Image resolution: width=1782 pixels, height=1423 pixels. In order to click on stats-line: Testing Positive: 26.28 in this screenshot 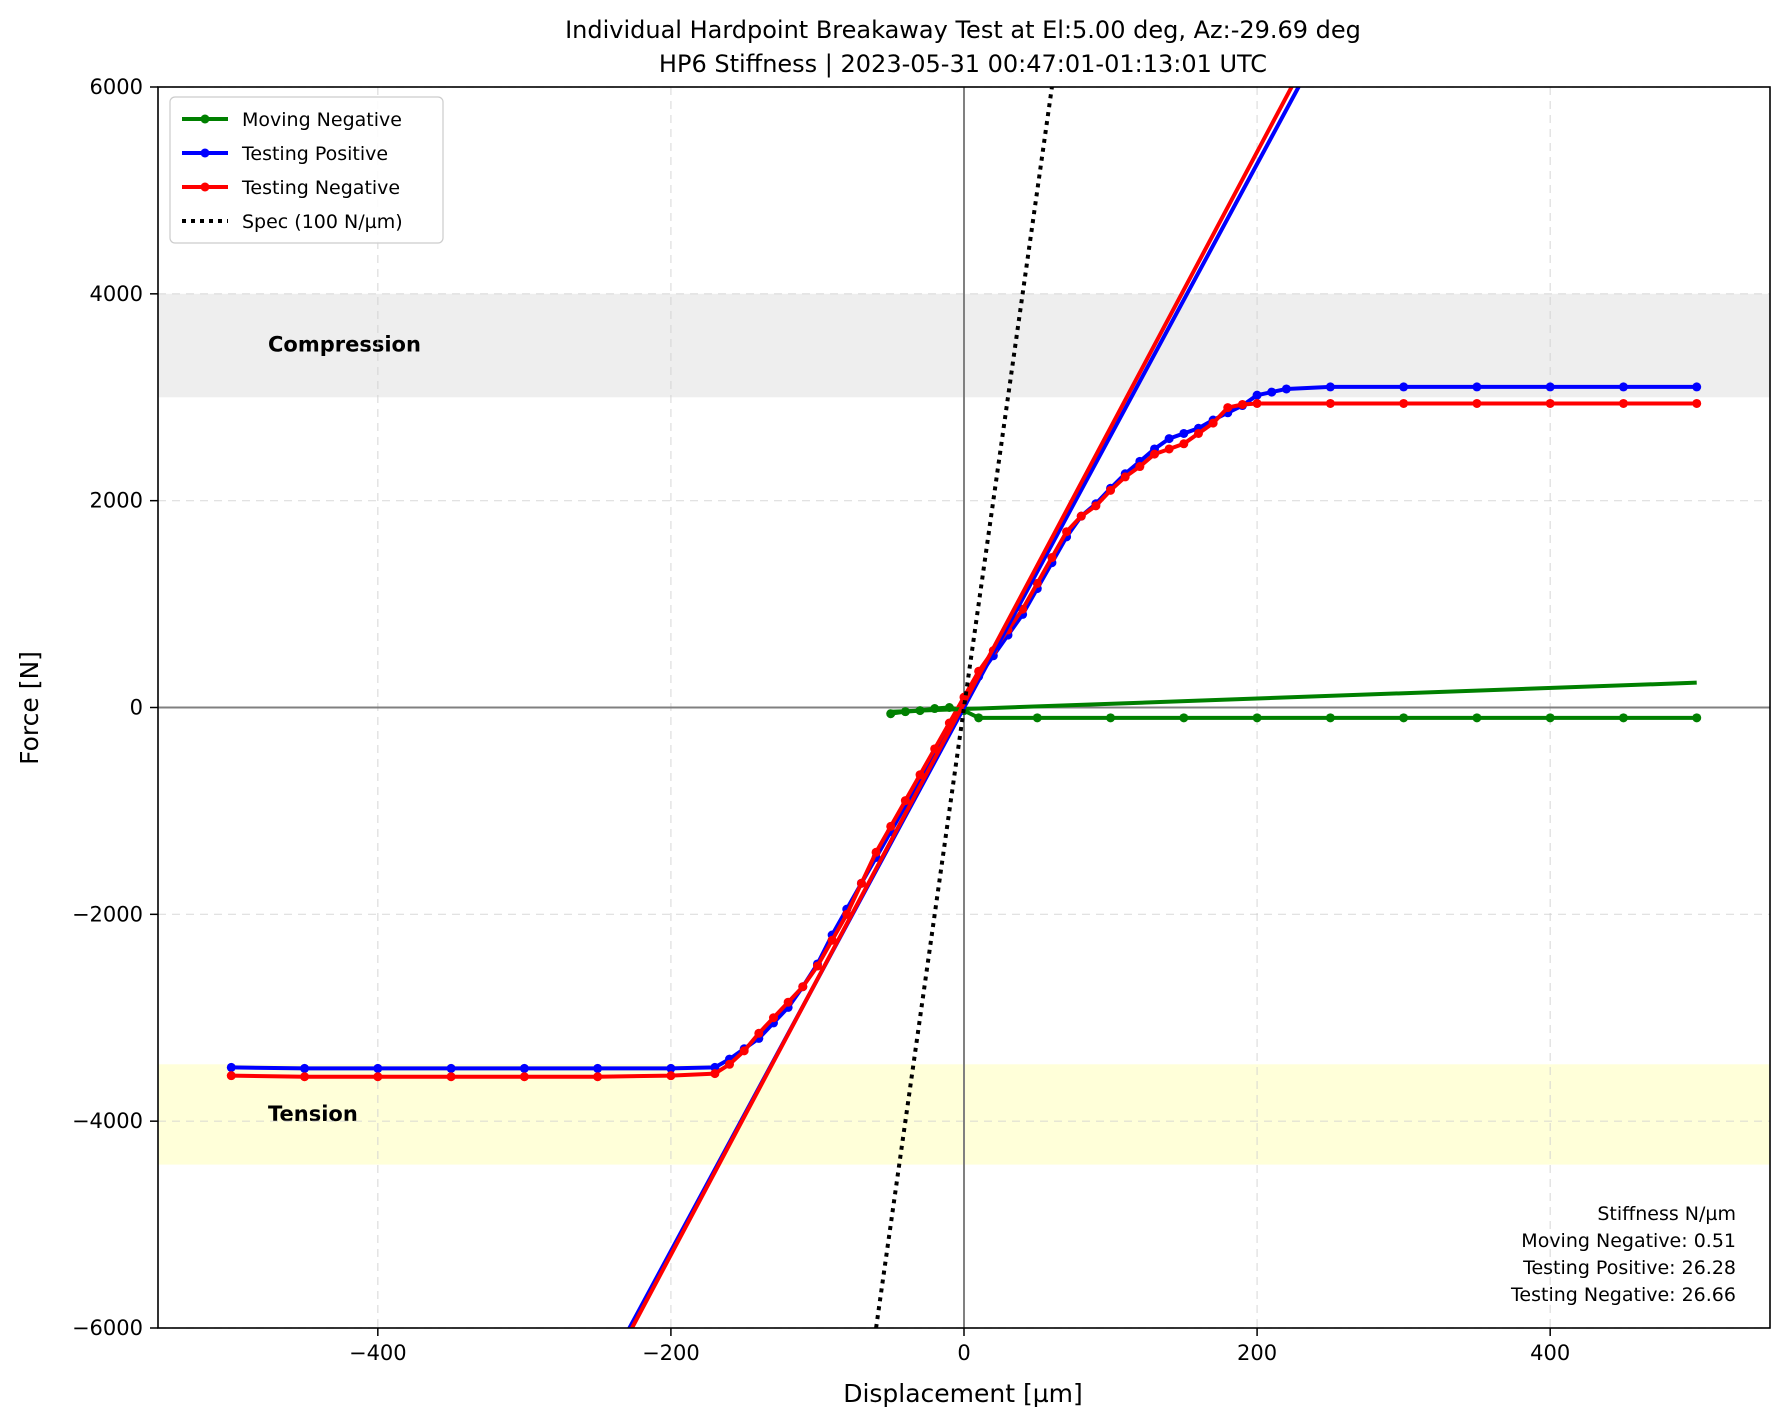, I will do `click(1629, 1268)`.